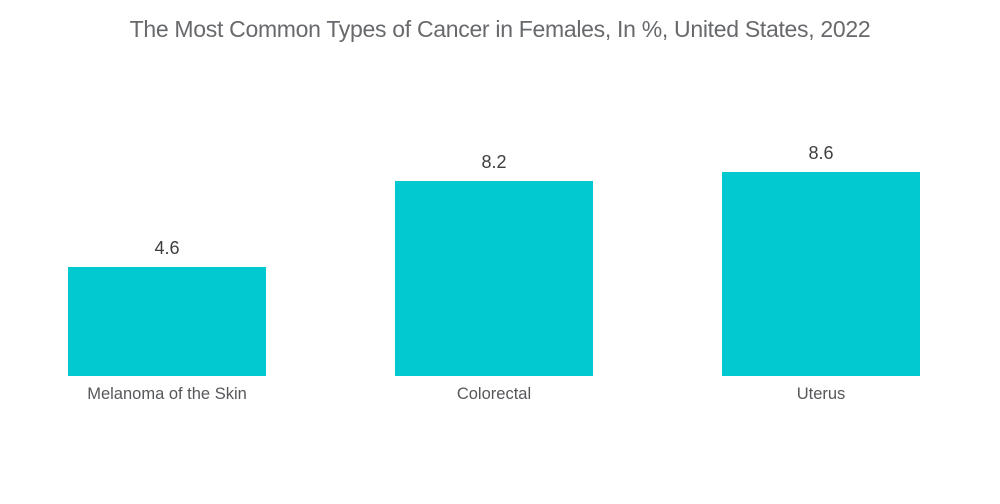  I want to click on category-label: Colorectal, so click(494, 394).